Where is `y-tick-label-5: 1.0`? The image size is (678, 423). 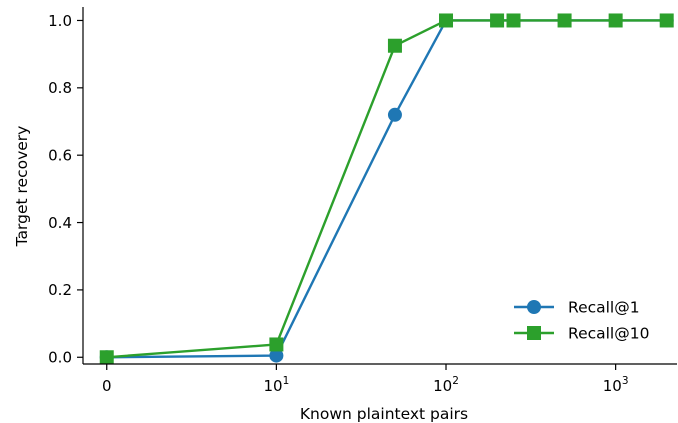
y-tick-label-5: 1.0 is located at coordinates (60, 21).